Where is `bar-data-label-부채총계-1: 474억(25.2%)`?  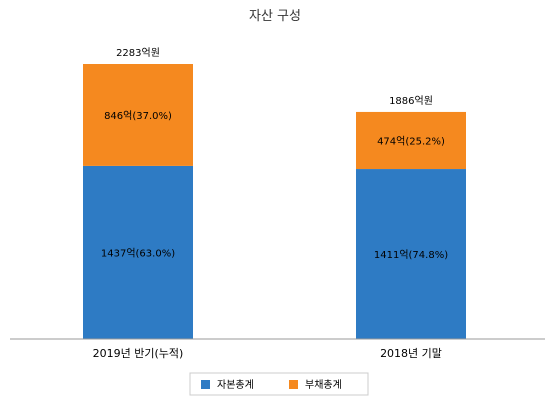 bar-data-label-부채총계-1: 474억(25.2%) is located at coordinates (411, 141).